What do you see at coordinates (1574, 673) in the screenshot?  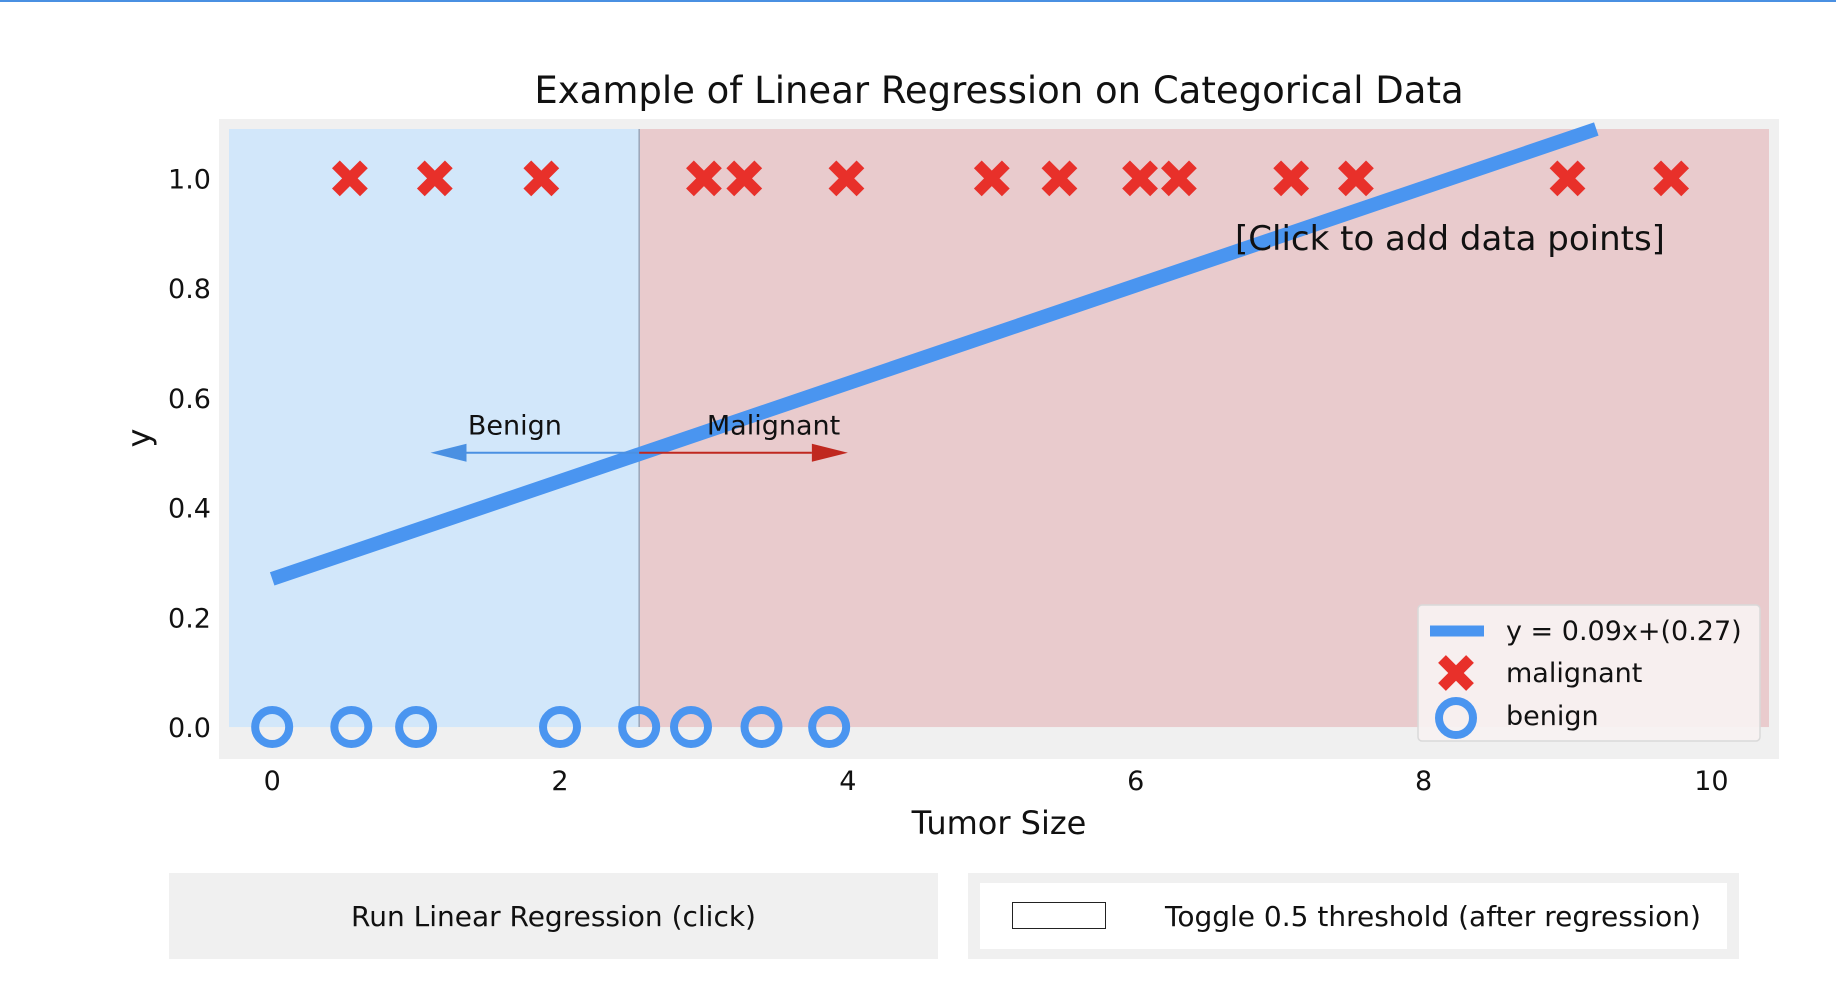 I see `legend-label: malignant` at bounding box center [1574, 673].